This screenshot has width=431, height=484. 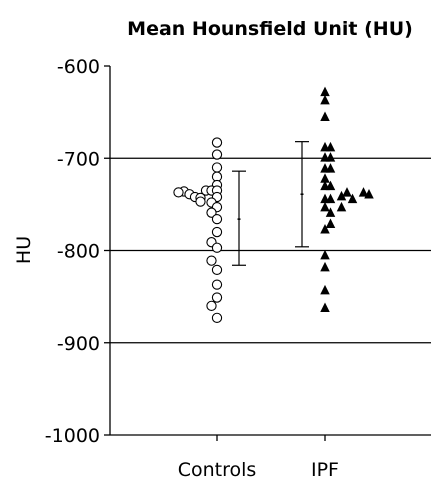 I want to click on y-tick-label: -1000, so click(x=72, y=436).